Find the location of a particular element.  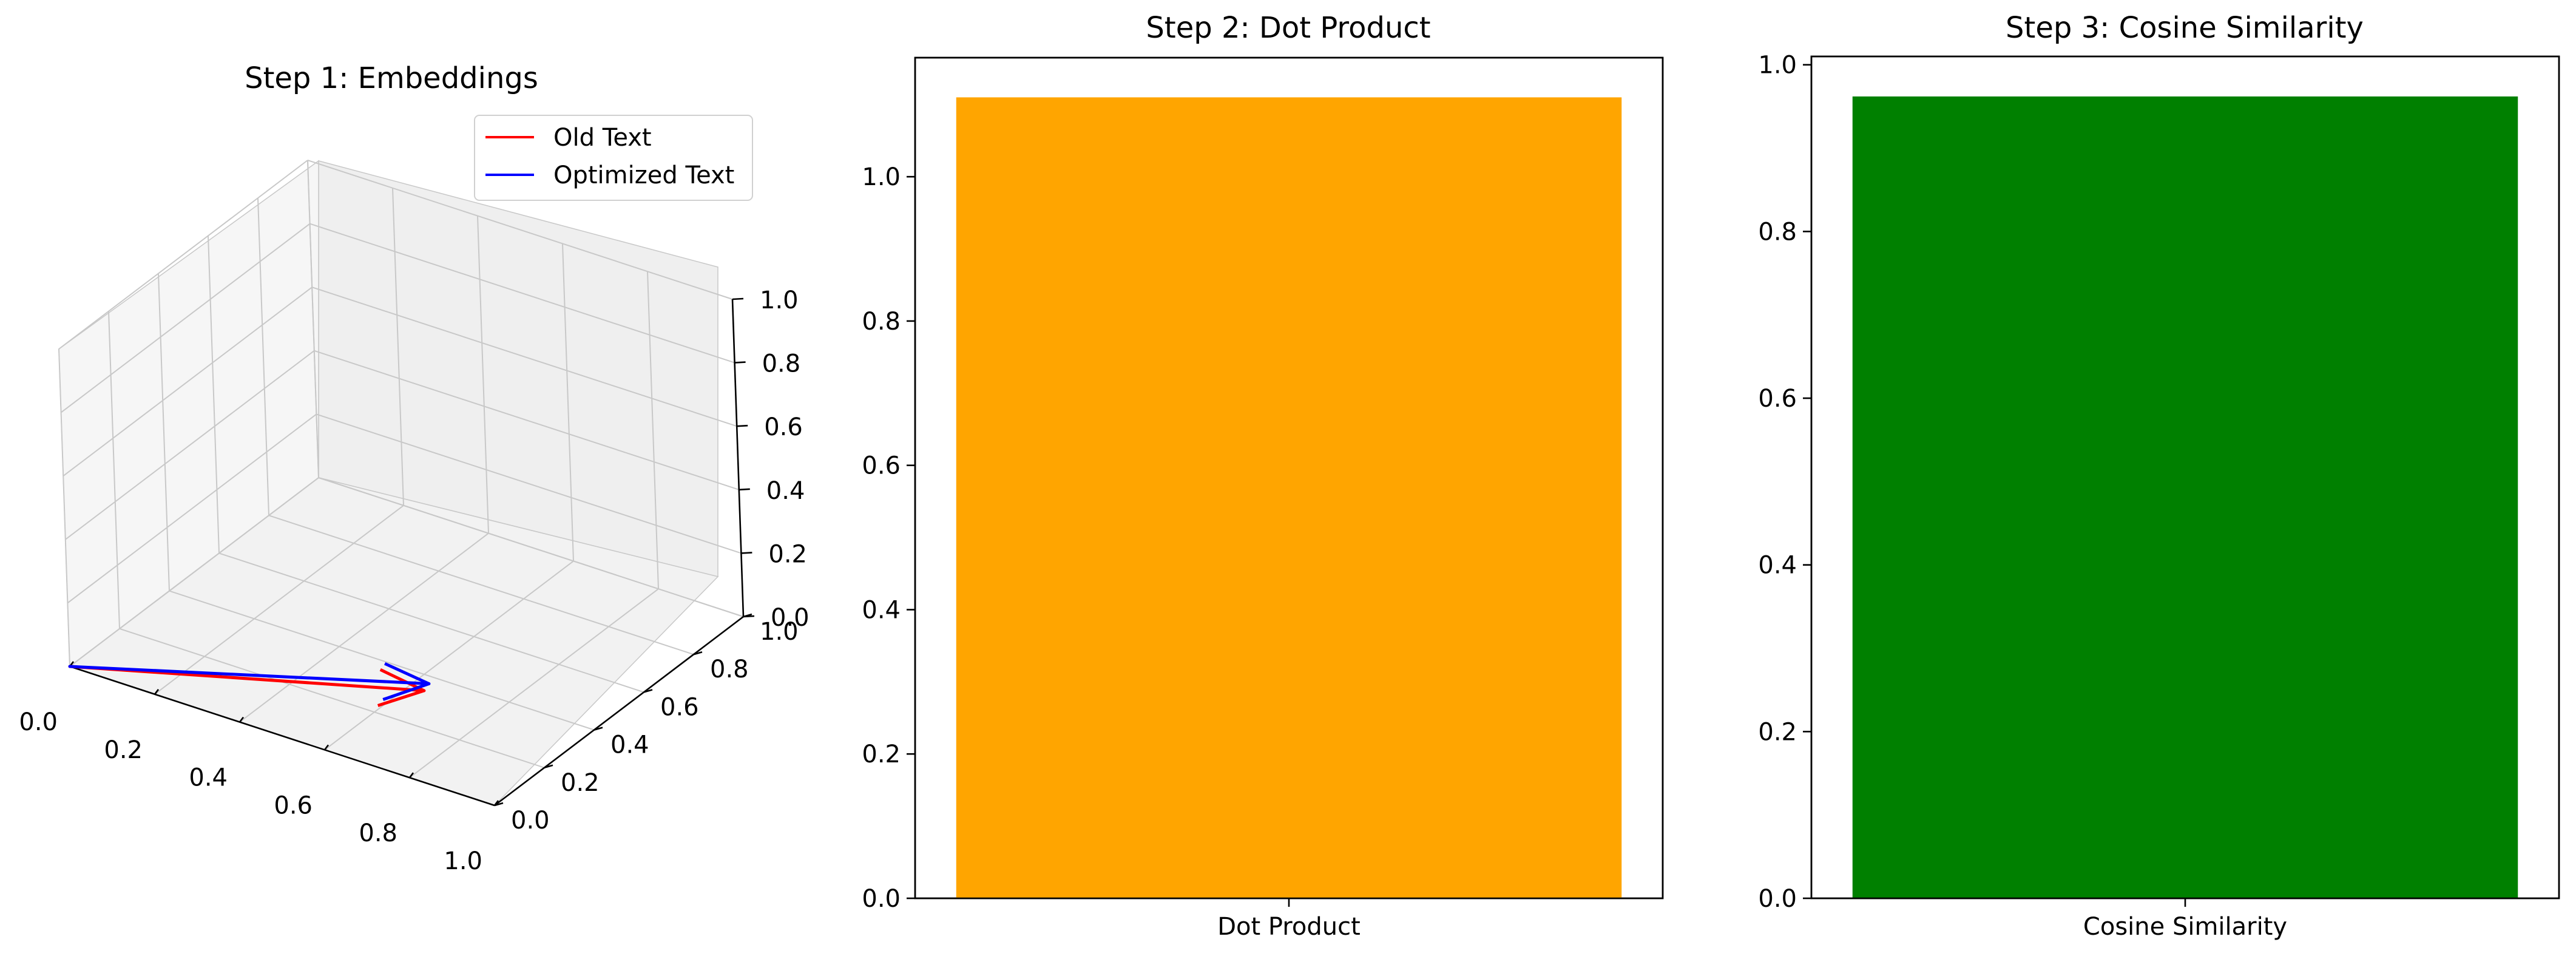

legend: Old Text Optimized Text is located at coordinates (613, 158).